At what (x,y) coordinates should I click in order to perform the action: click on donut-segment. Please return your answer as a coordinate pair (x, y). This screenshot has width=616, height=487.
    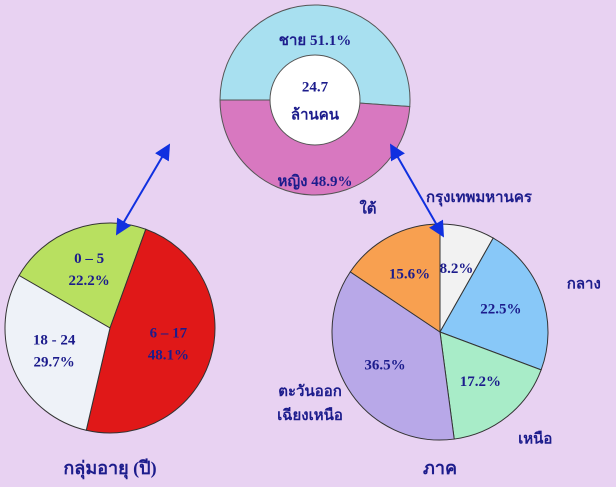
    Looking at the image, I should click on (315, 147).